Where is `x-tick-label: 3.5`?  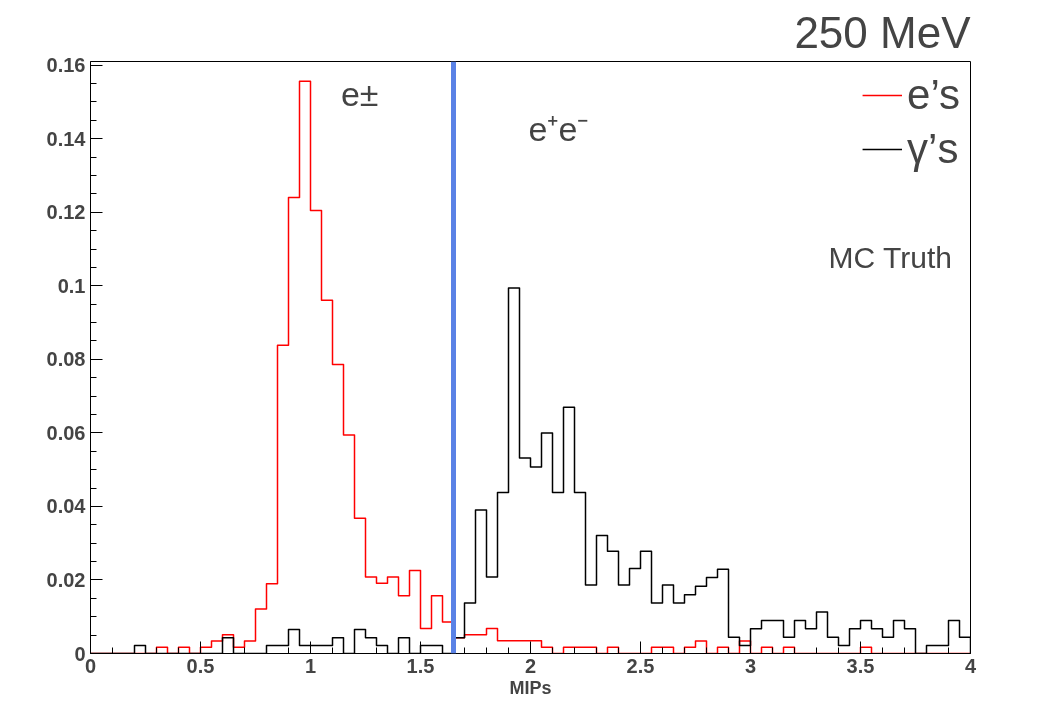
x-tick-label: 3.5 is located at coordinates (860, 665).